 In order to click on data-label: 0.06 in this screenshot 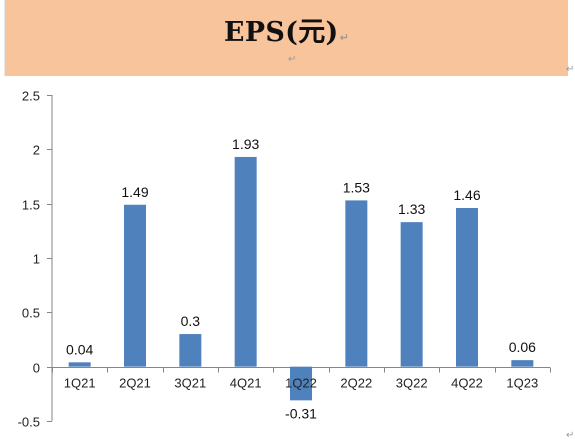, I will do `click(522, 347)`.